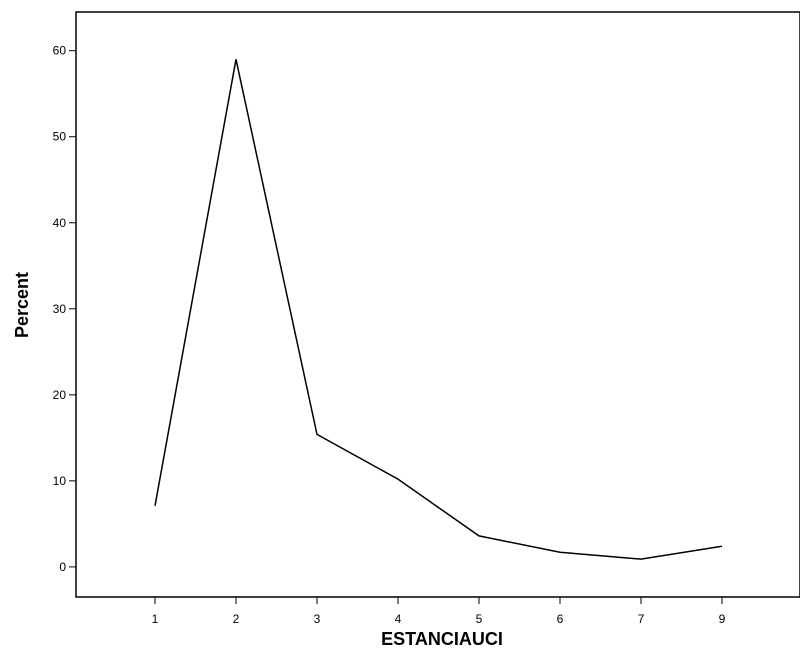 Image resolution: width=800 pixels, height=653 pixels. Describe the element at coordinates (60, 309) in the screenshot. I see `y-tick-label-30: 30` at that location.